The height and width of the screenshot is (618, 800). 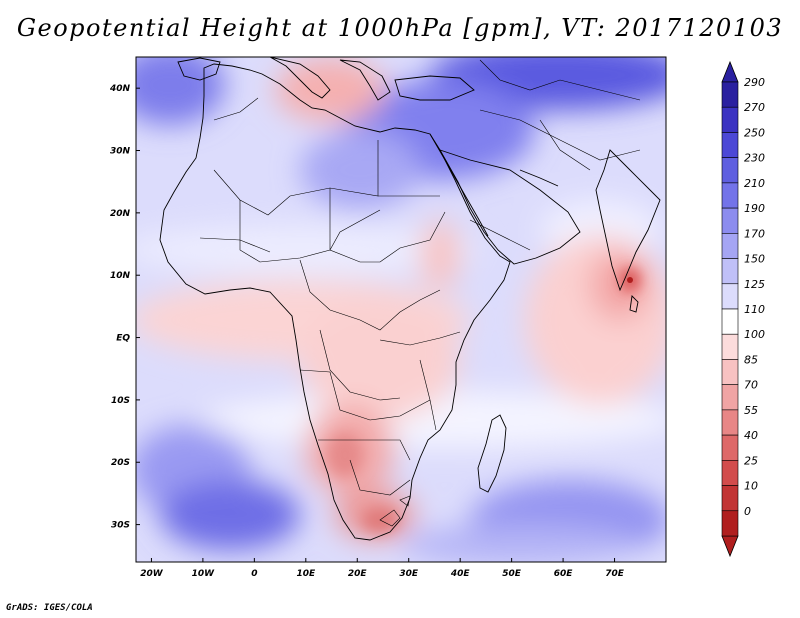 What do you see at coordinates (152, 574) in the screenshot?
I see `lon-tick-label: 20W` at bounding box center [152, 574].